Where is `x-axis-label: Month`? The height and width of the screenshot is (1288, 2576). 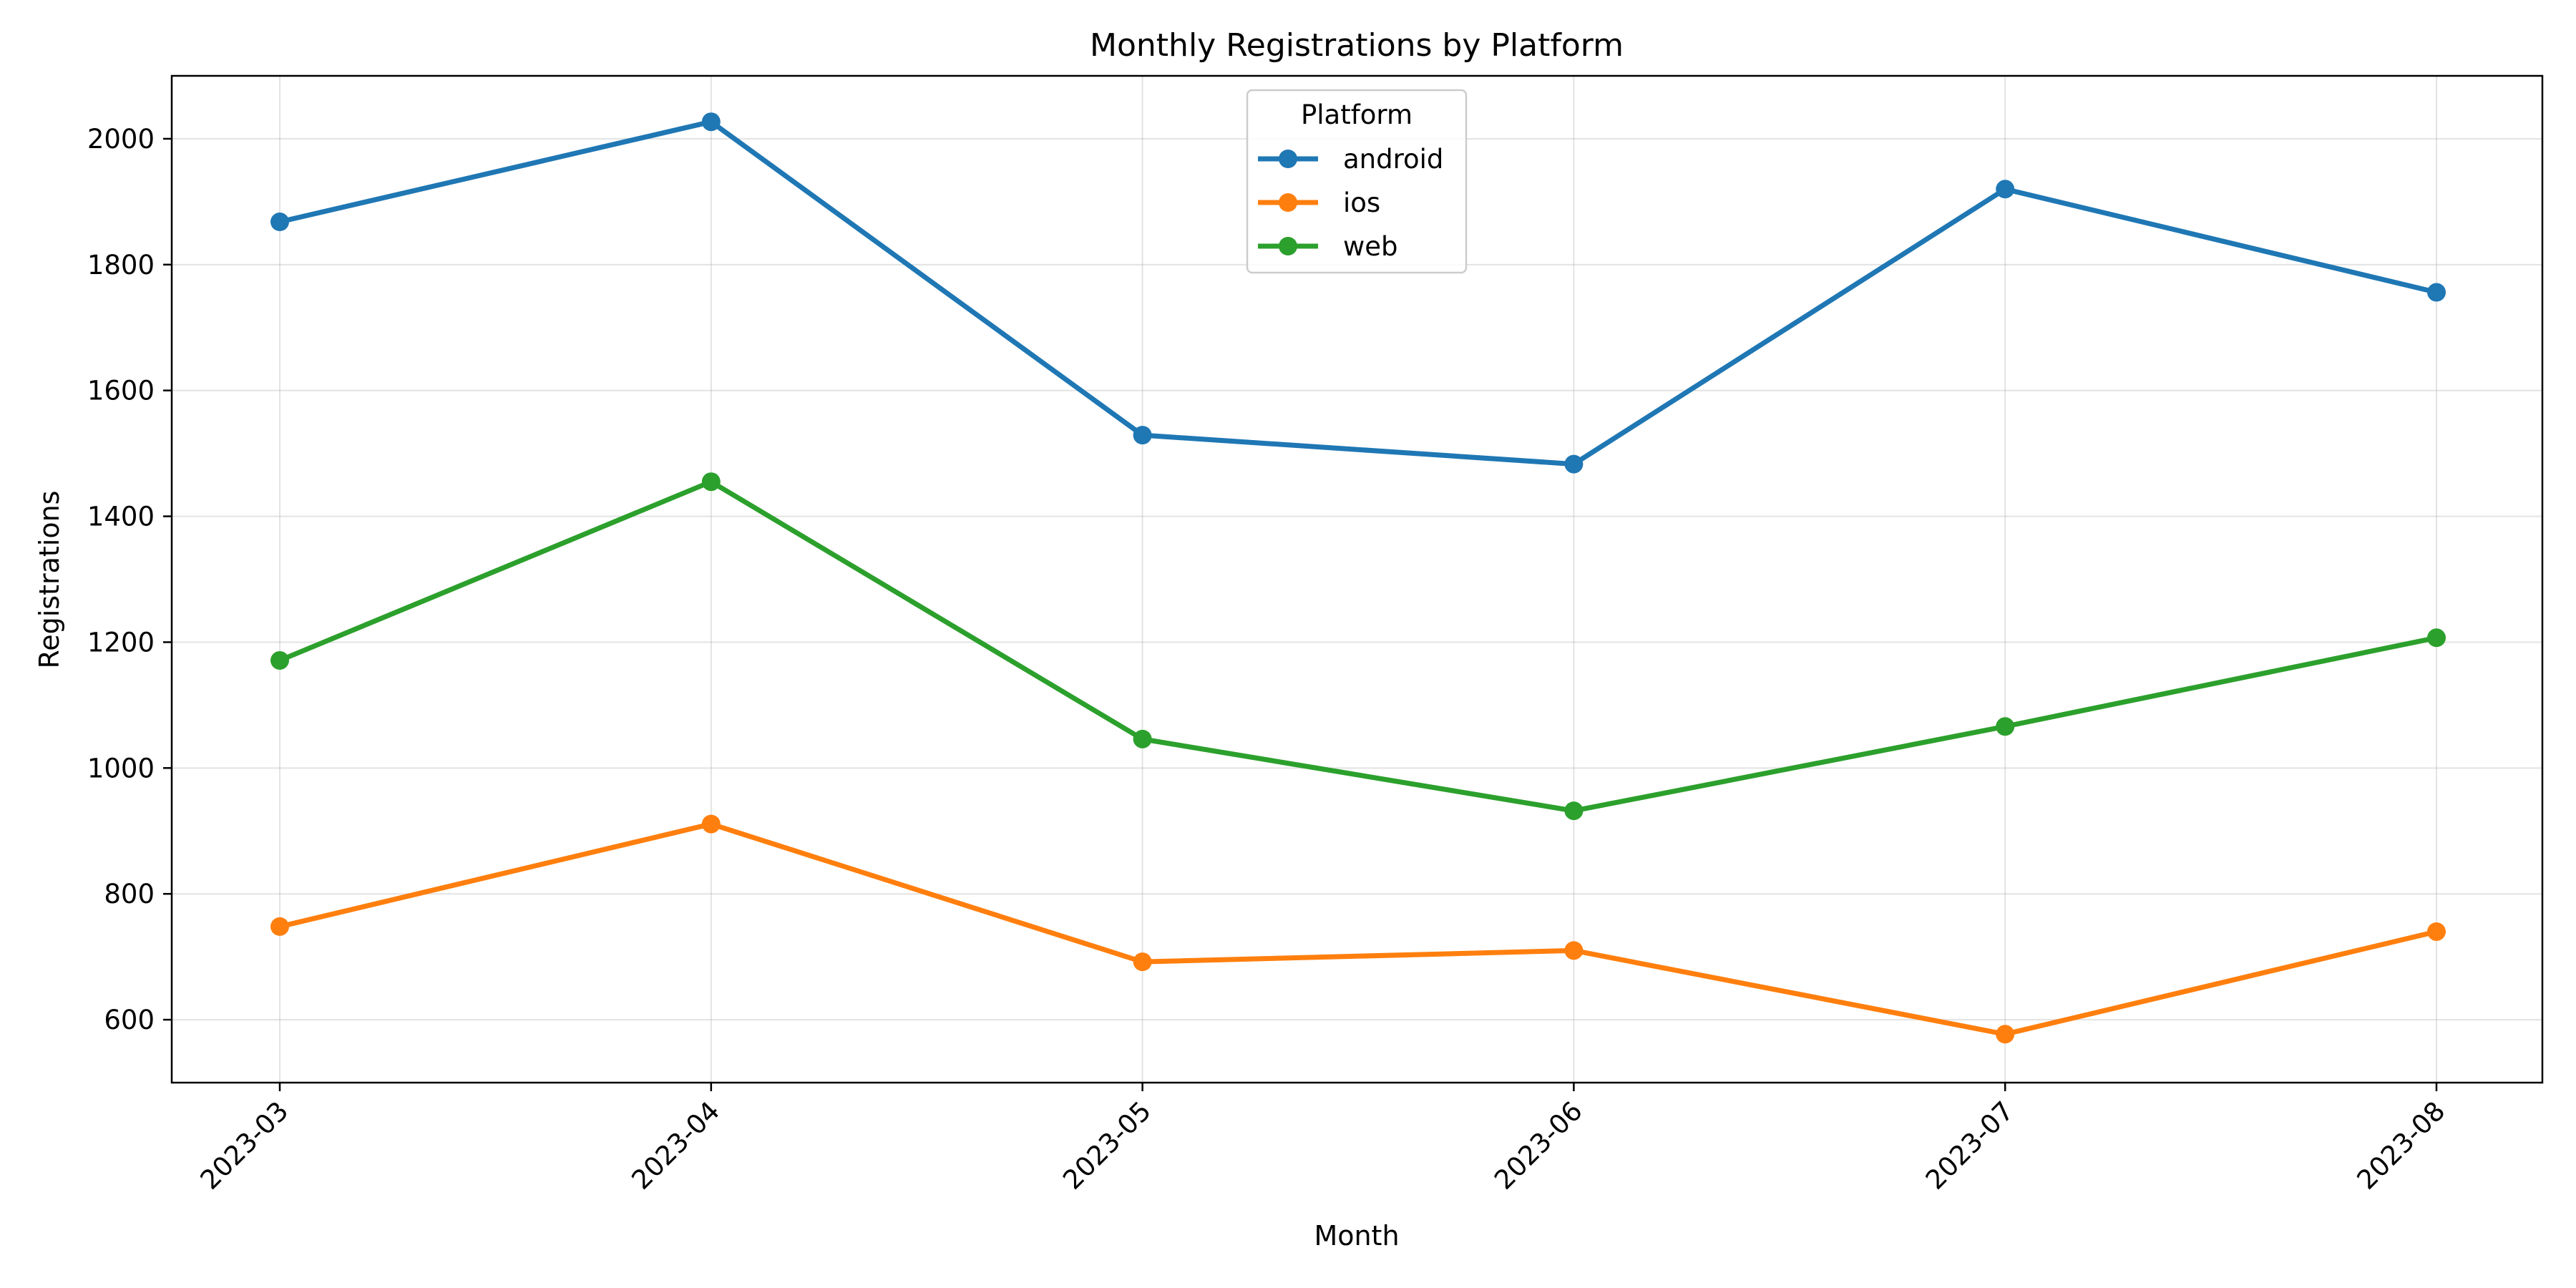 x-axis-label: Month is located at coordinates (1356, 1236).